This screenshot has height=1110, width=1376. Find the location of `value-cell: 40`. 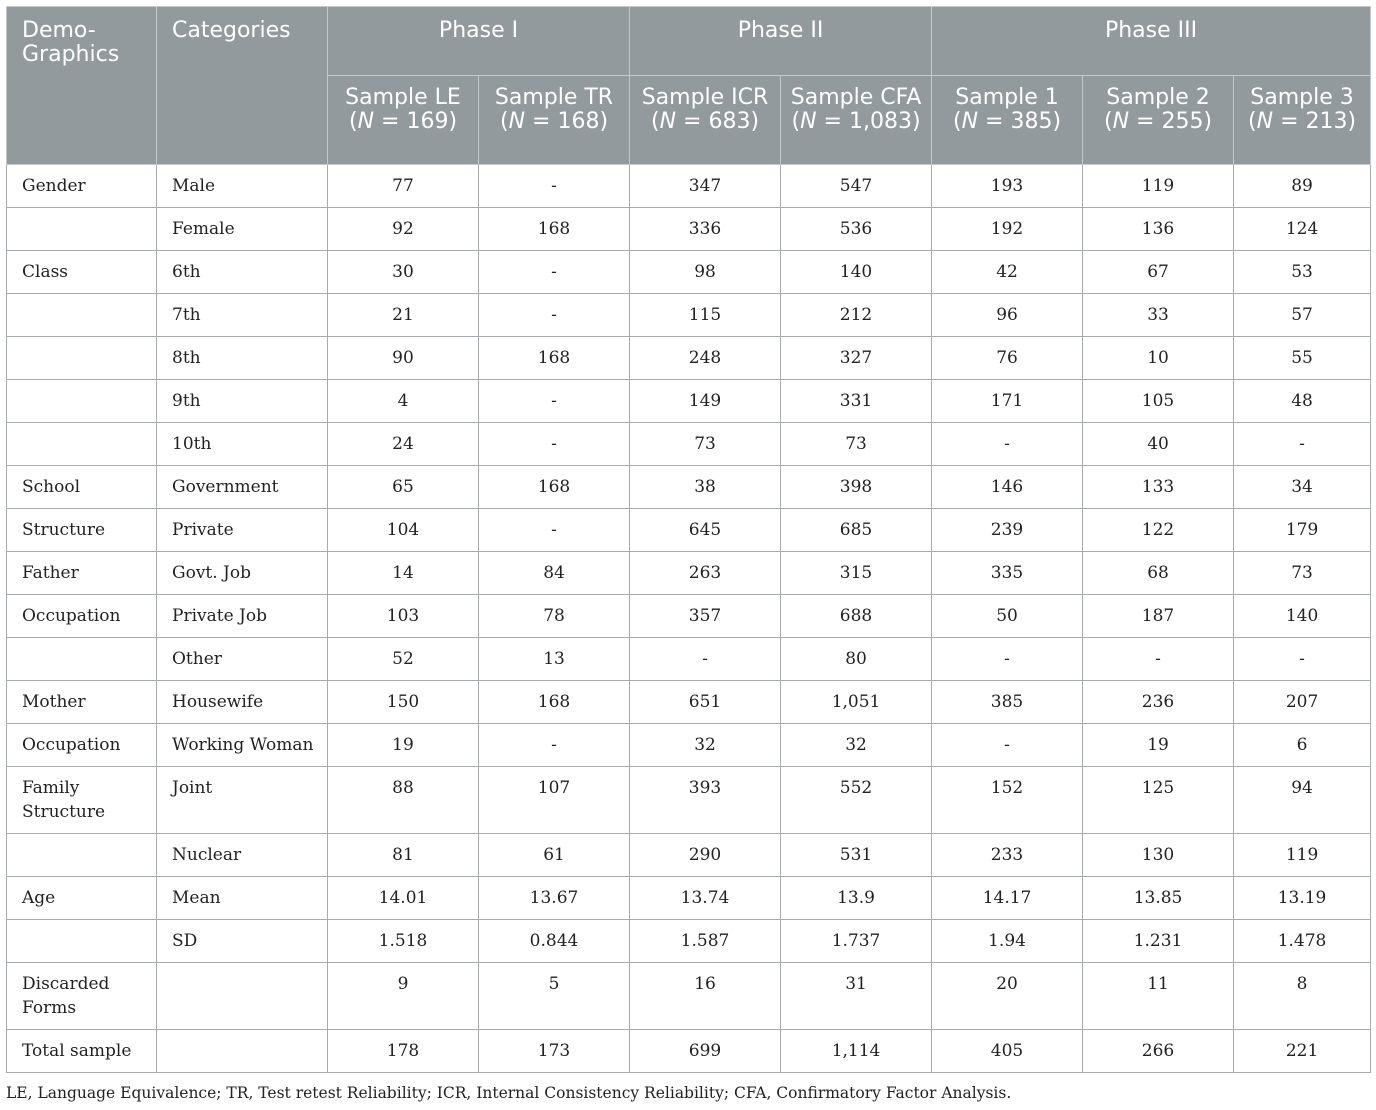

value-cell: 40 is located at coordinates (1158, 444).